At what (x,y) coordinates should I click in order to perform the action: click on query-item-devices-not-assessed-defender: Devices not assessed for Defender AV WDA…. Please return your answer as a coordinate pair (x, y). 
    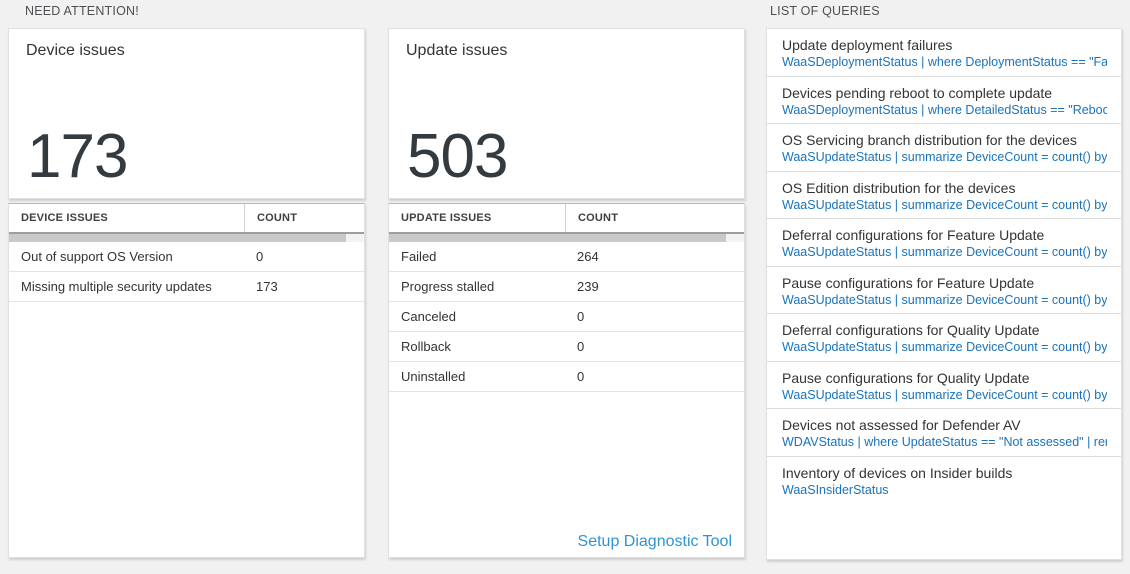
    Looking at the image, I should click on (944, 433).